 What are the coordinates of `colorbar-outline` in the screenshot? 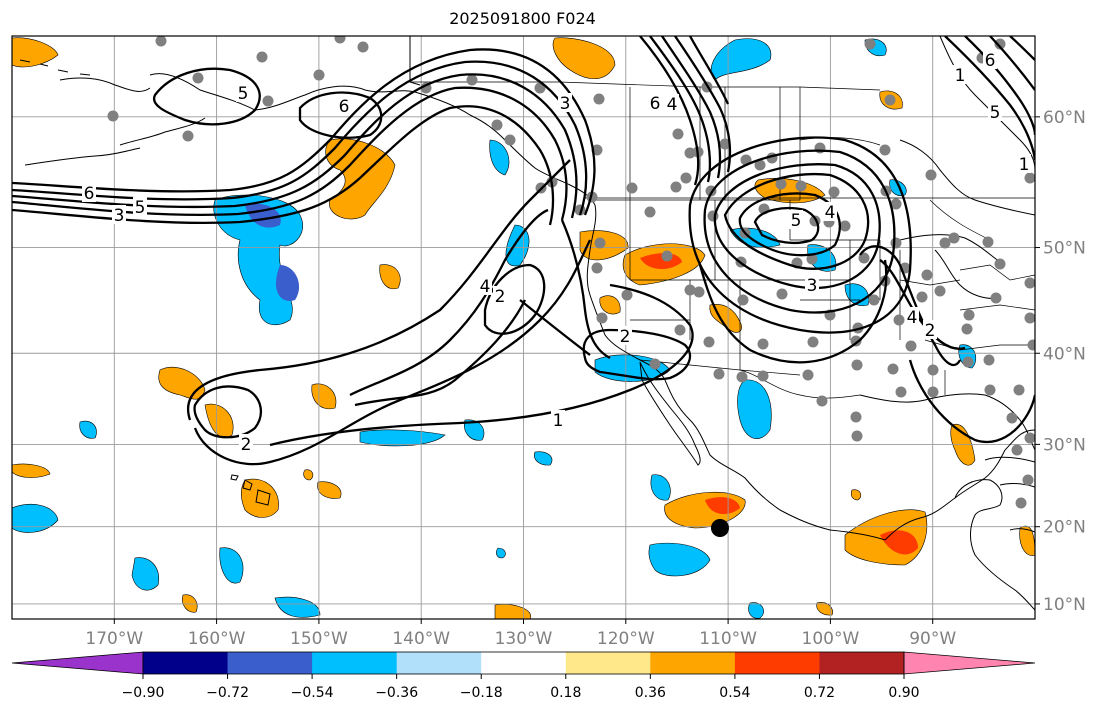 It's located at (523, 663).